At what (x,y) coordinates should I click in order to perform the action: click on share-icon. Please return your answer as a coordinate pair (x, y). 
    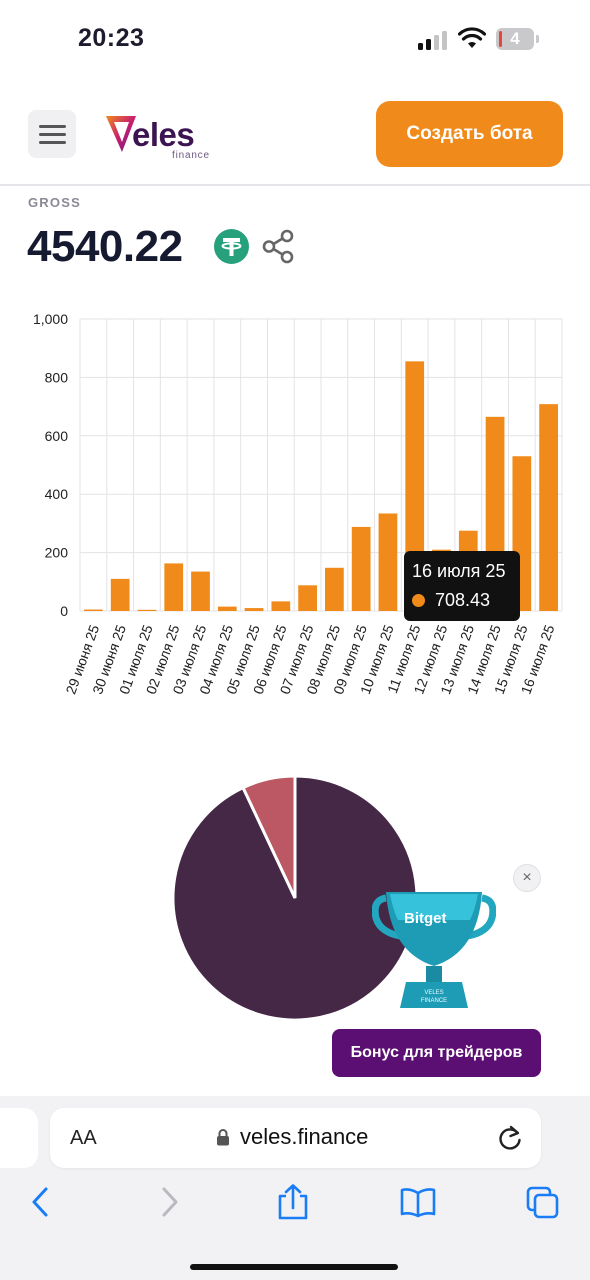
    Looking at the image, I should click on (278, 246).